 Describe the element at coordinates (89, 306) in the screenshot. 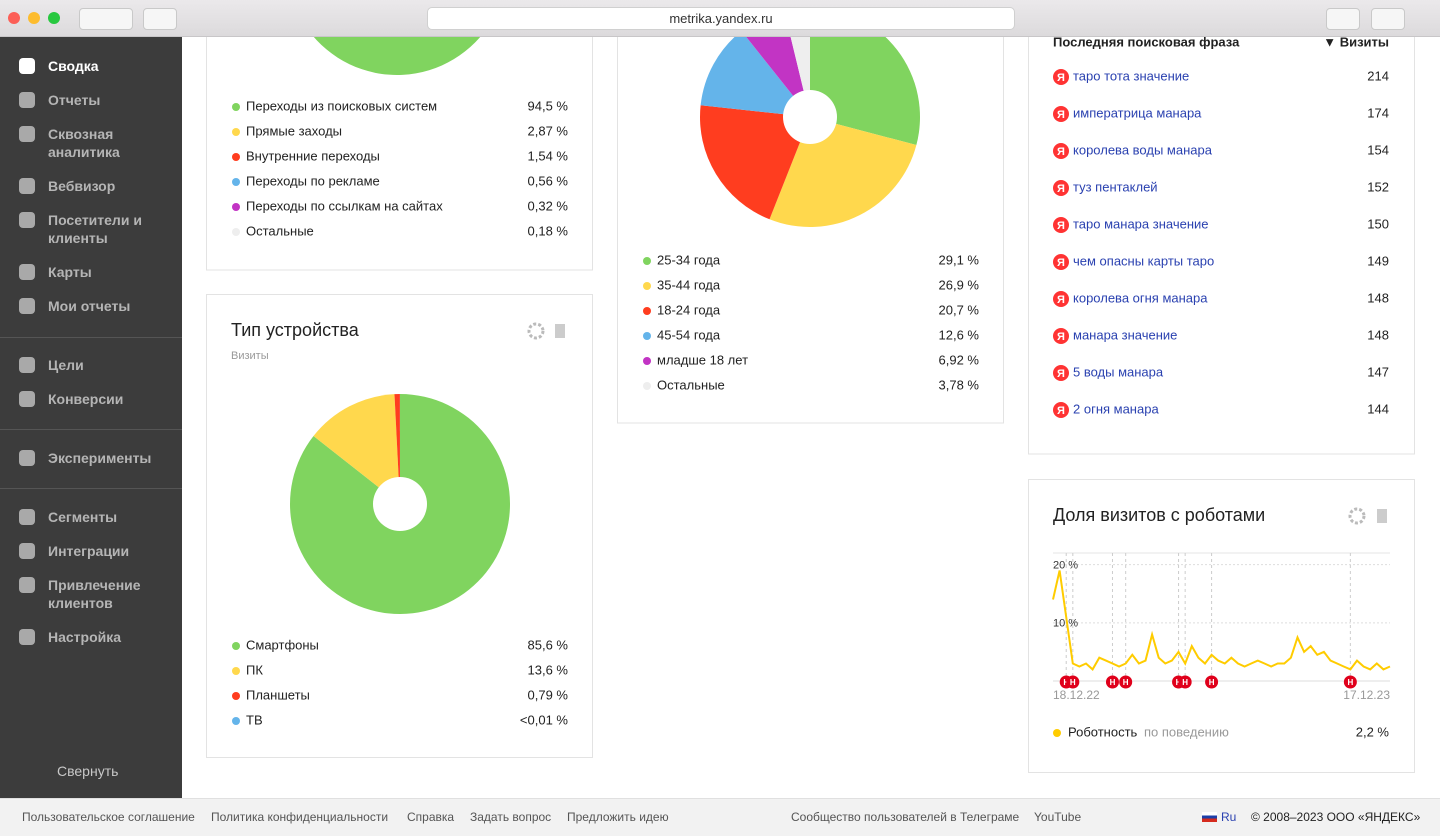

I see `nav-item: Мои отчеты` at that location.